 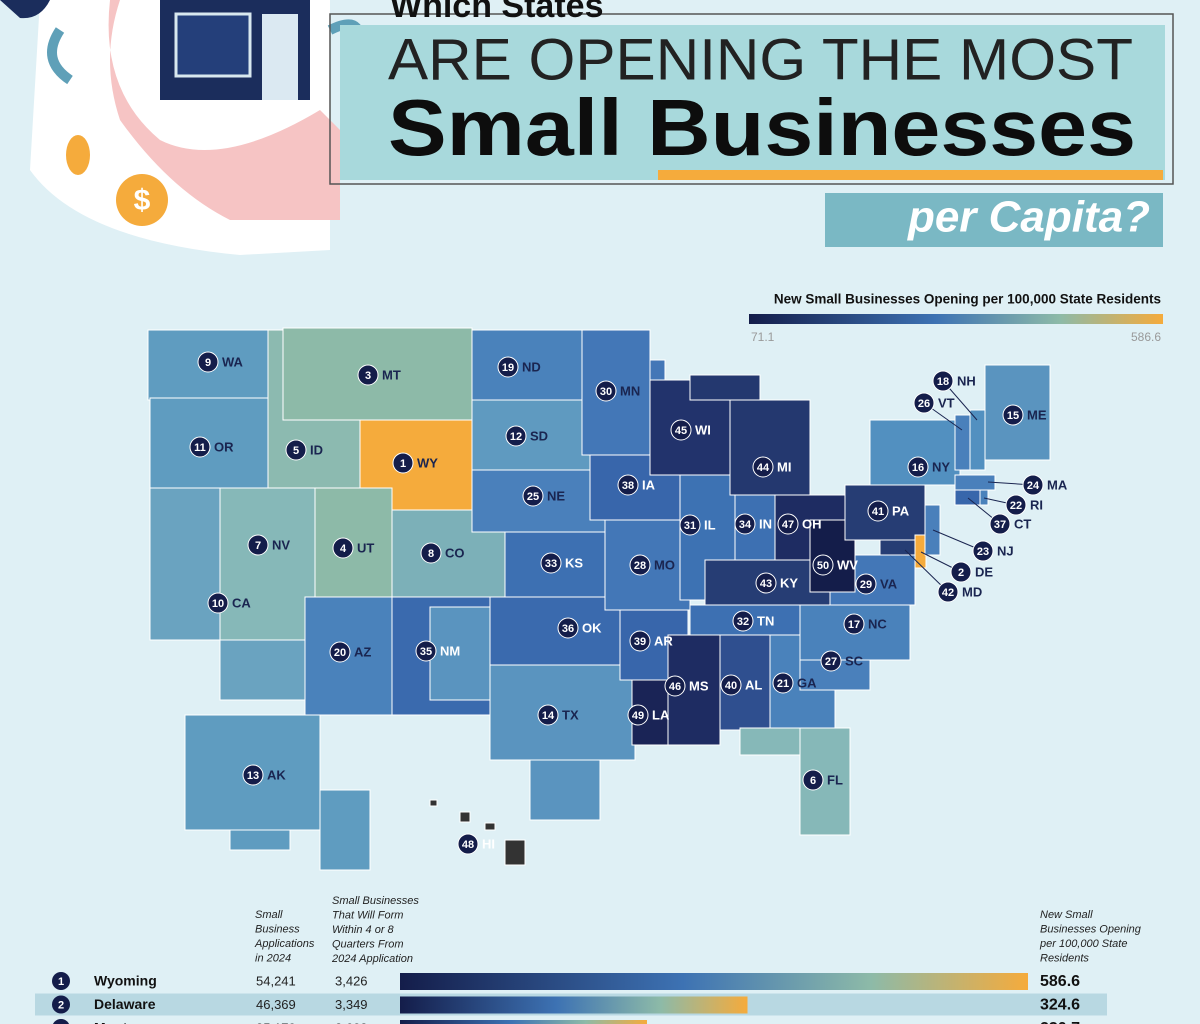 I want to click on state-abbr: VA, so click(x=889, y=583).